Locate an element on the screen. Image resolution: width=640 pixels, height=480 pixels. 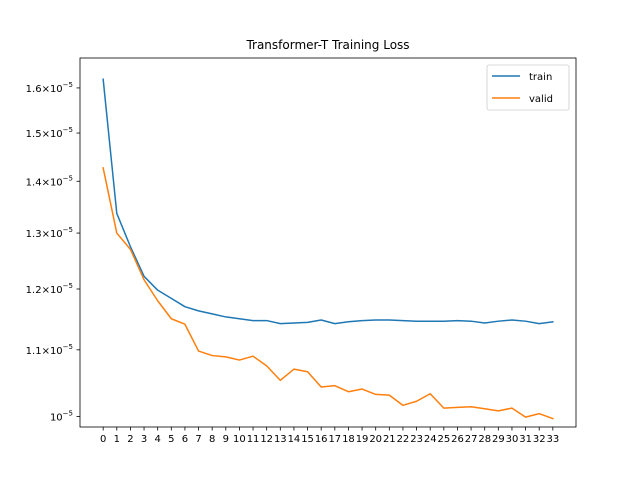
y-tick-label: 10−5 is located at coordinates (61, 416).